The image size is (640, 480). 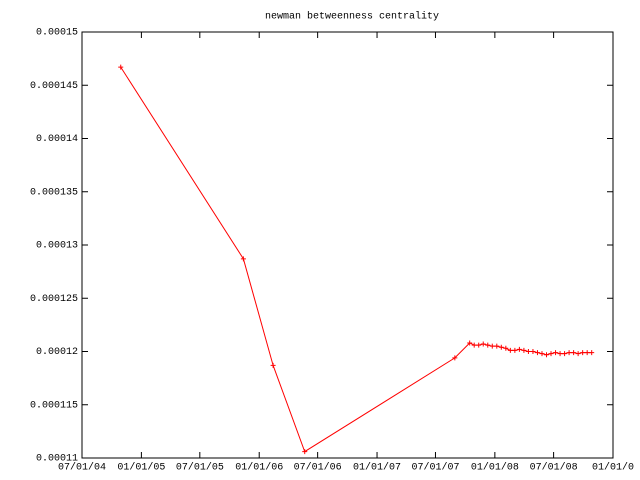 I want to click on y-tick-label: 0.00015, so click(x=57, y=33).